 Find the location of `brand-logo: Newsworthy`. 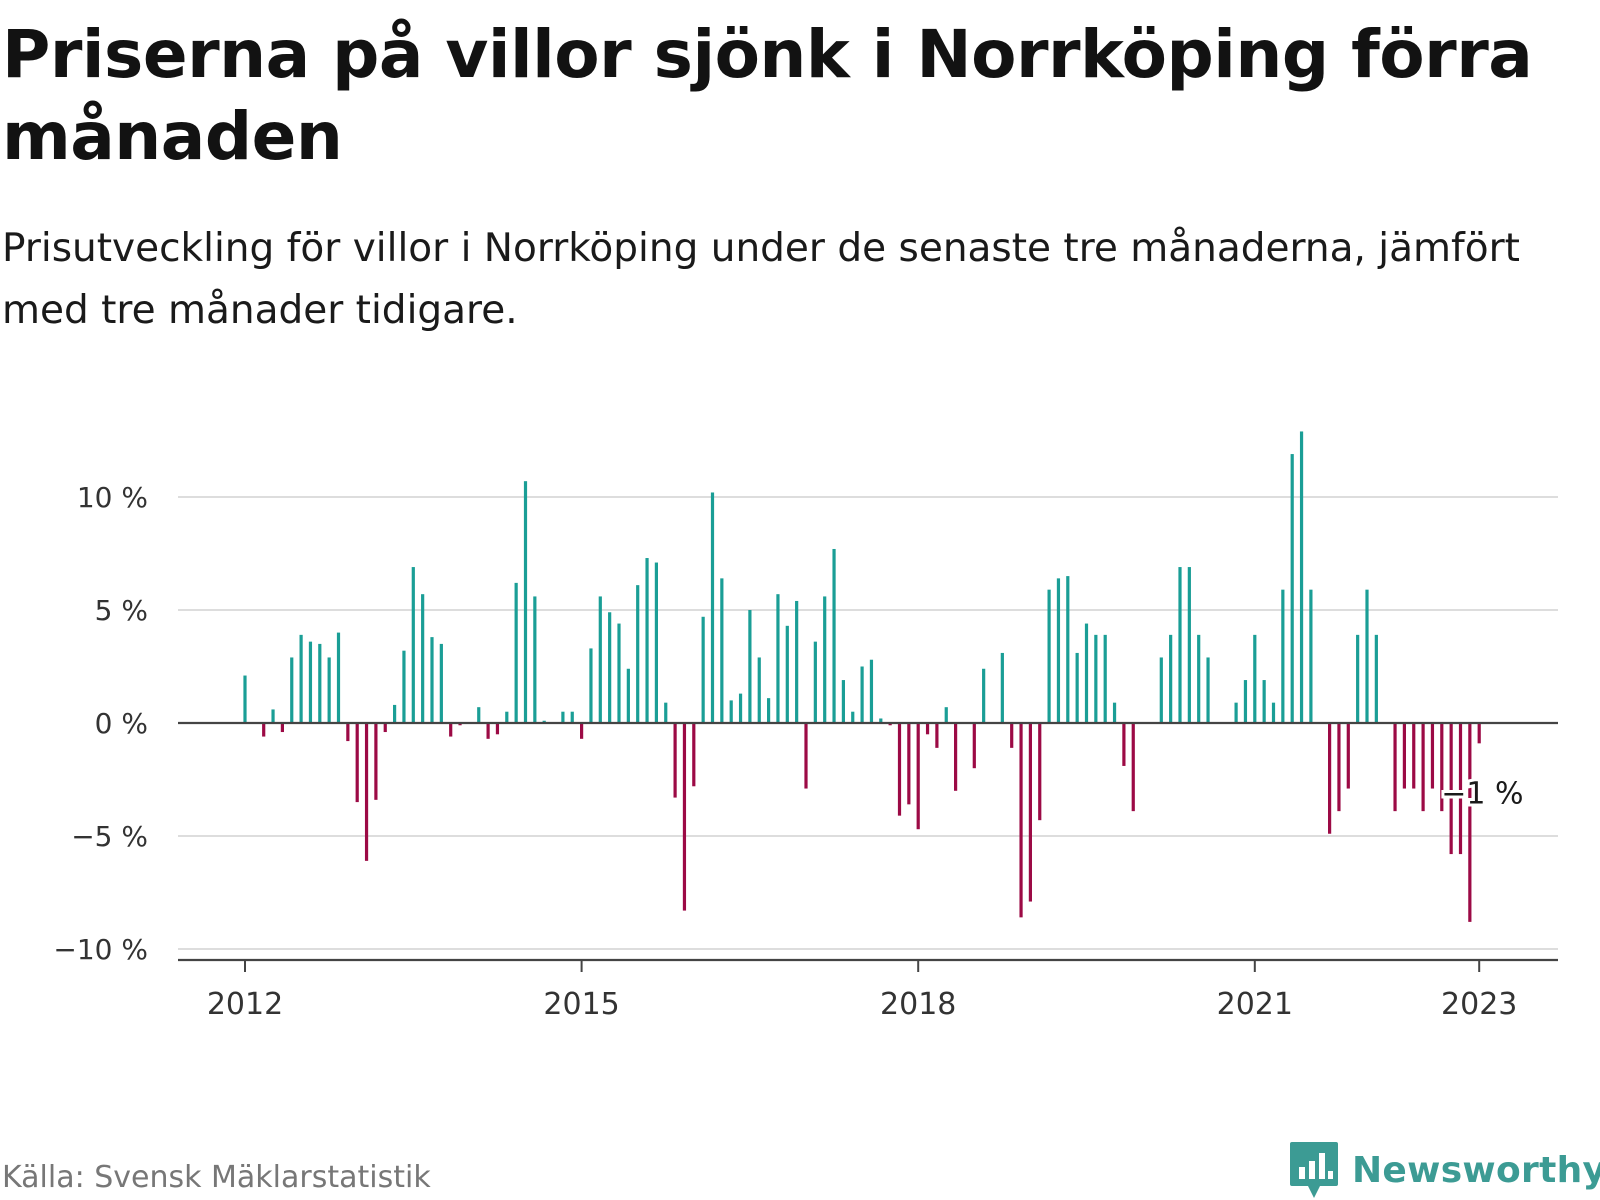

brand-logo: Newsworthy is located at coordinates (1444, 1170).